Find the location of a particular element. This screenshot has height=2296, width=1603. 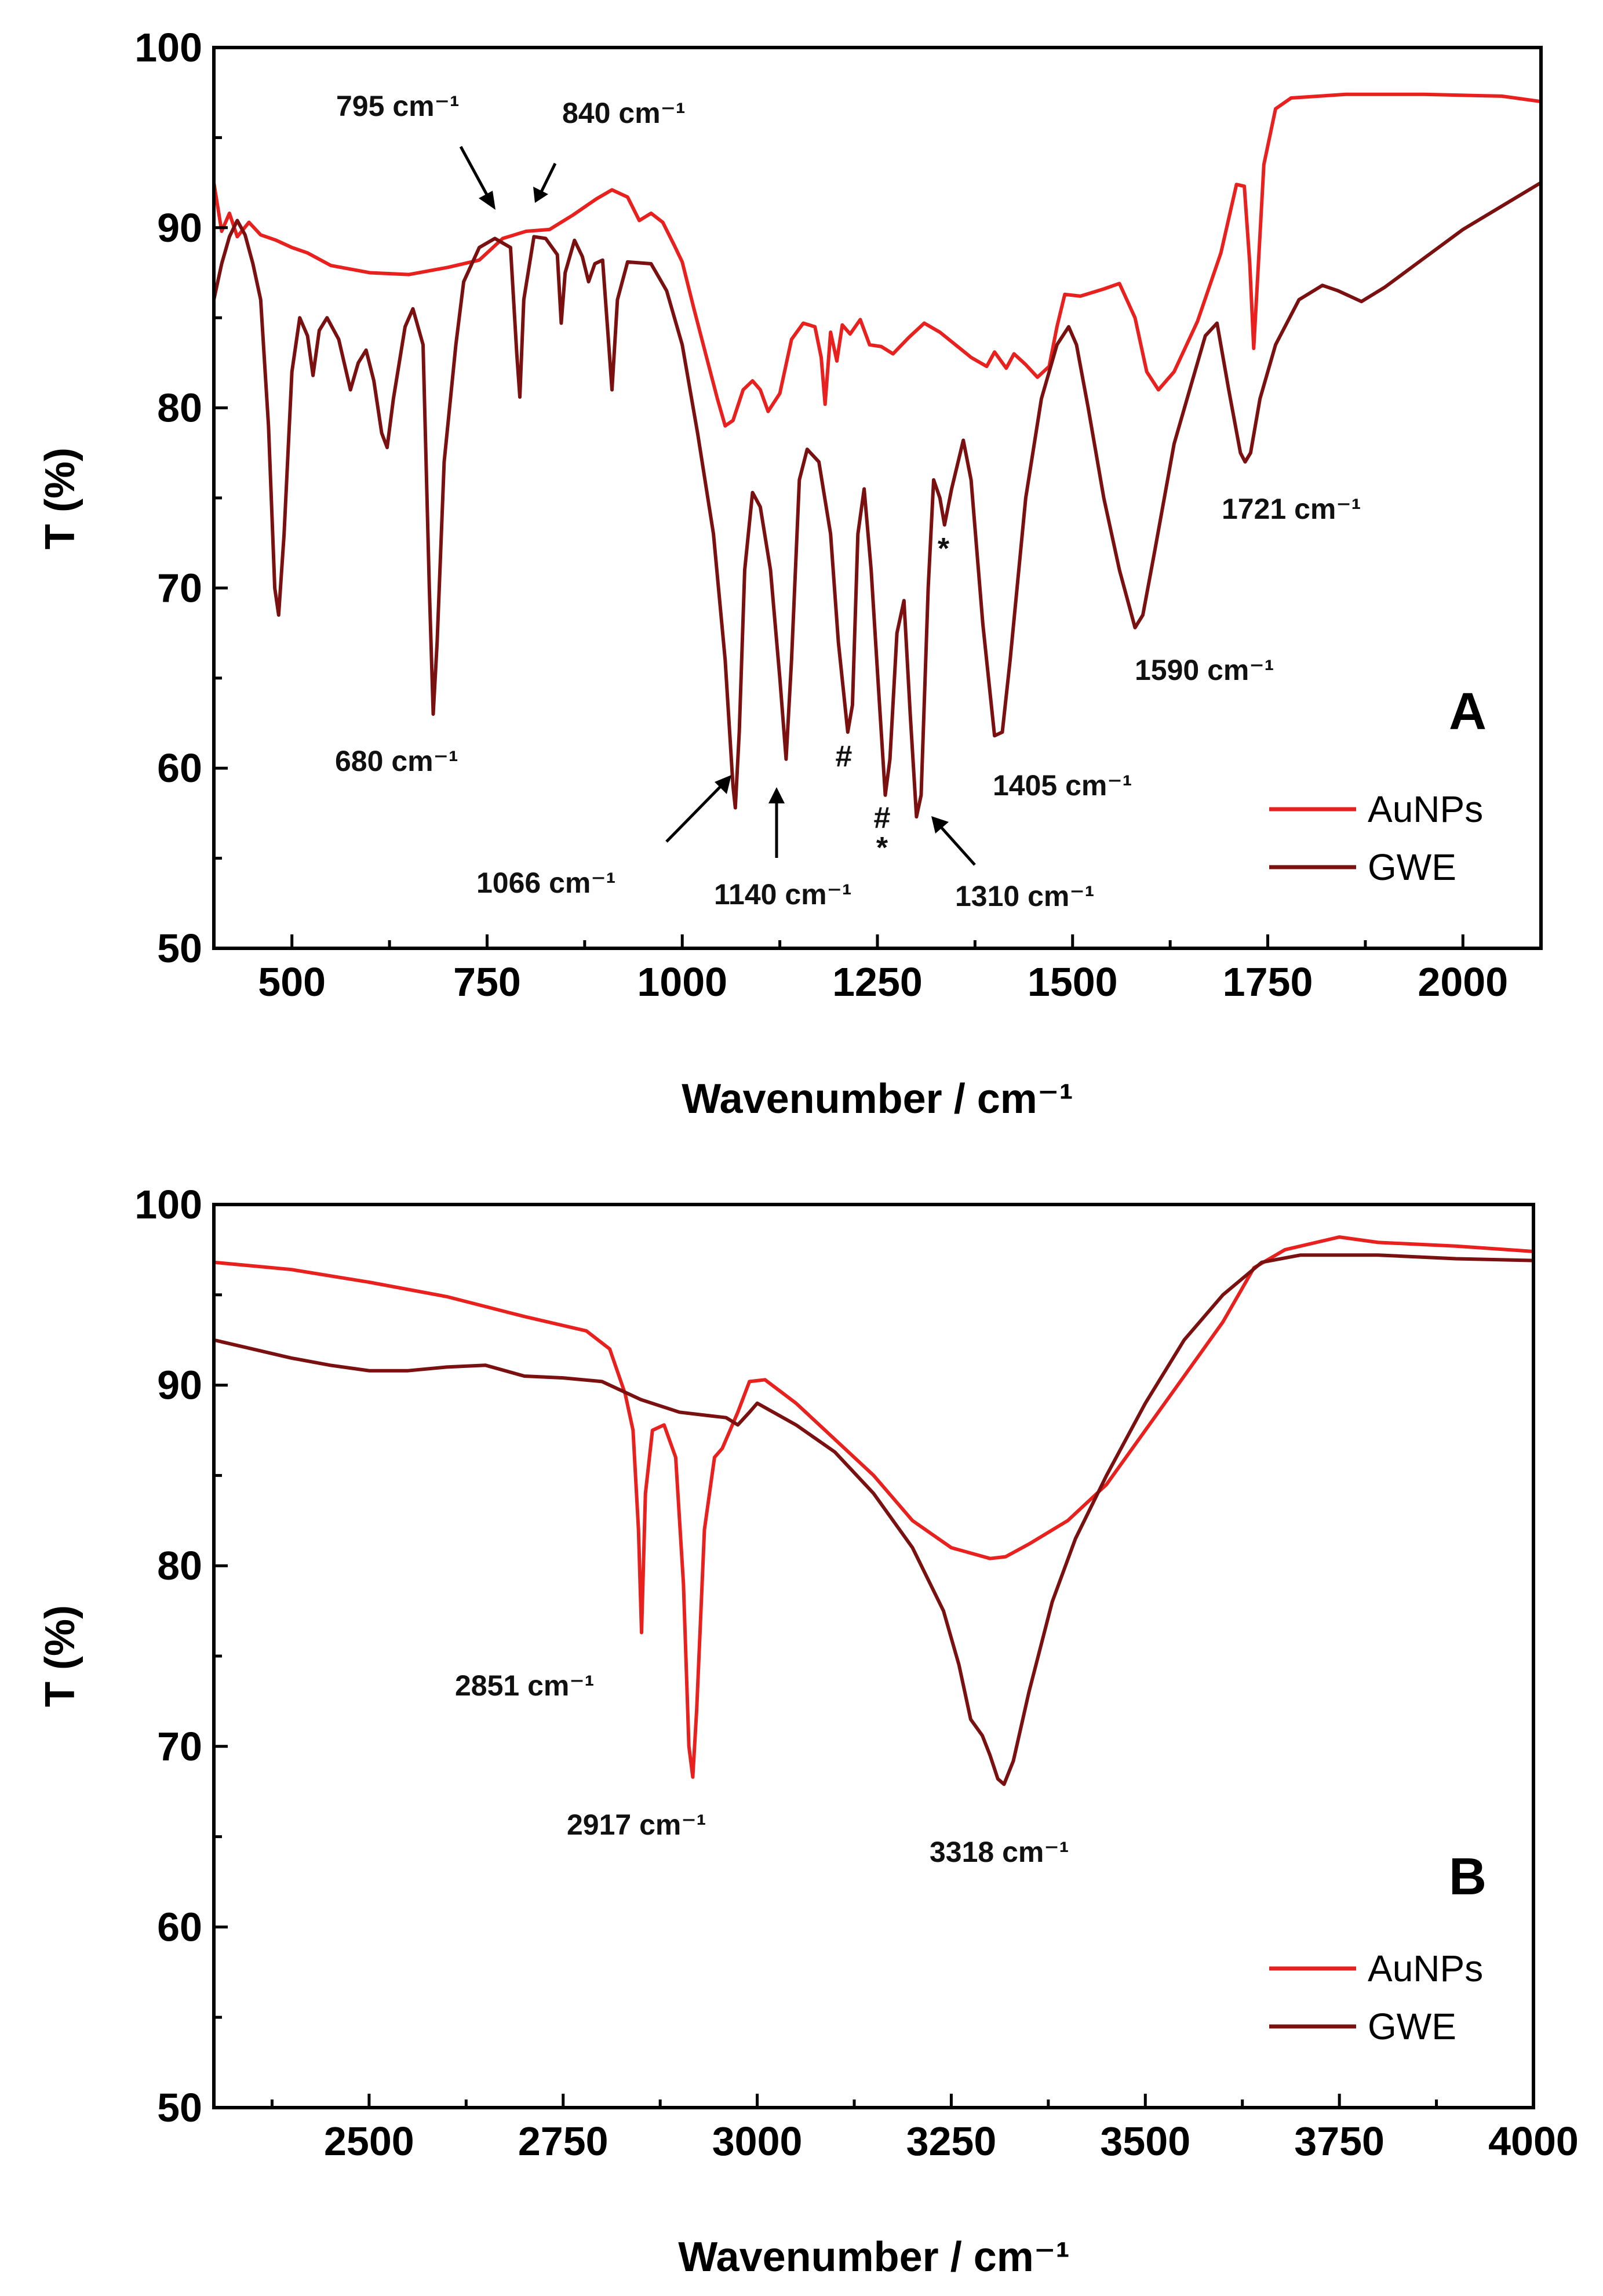

legend-b-aunps-label: AuNPs is located at coordinates (1426, 1968).